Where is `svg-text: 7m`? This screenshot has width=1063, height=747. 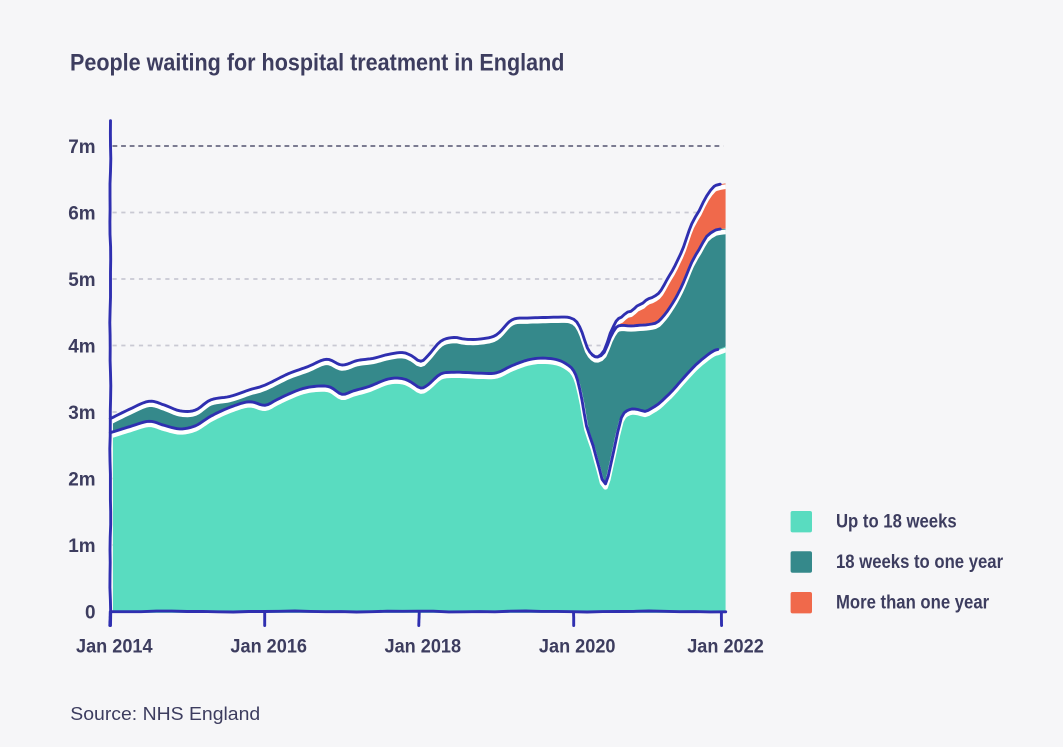
svg-text: 7m is located at coordinates (81, 147).